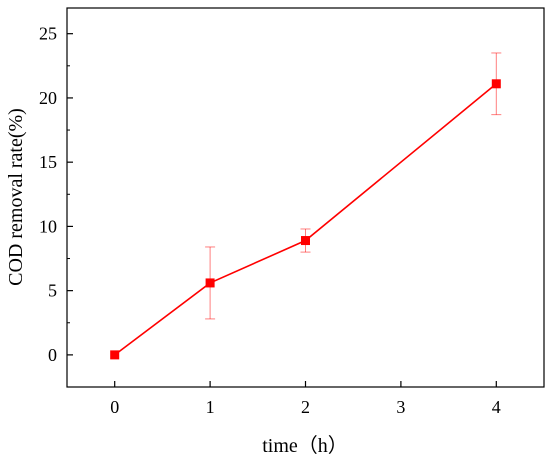 The image size is (550, 463). I want to click on x-axis: 0 1 2 3 4, so click(305, 399).